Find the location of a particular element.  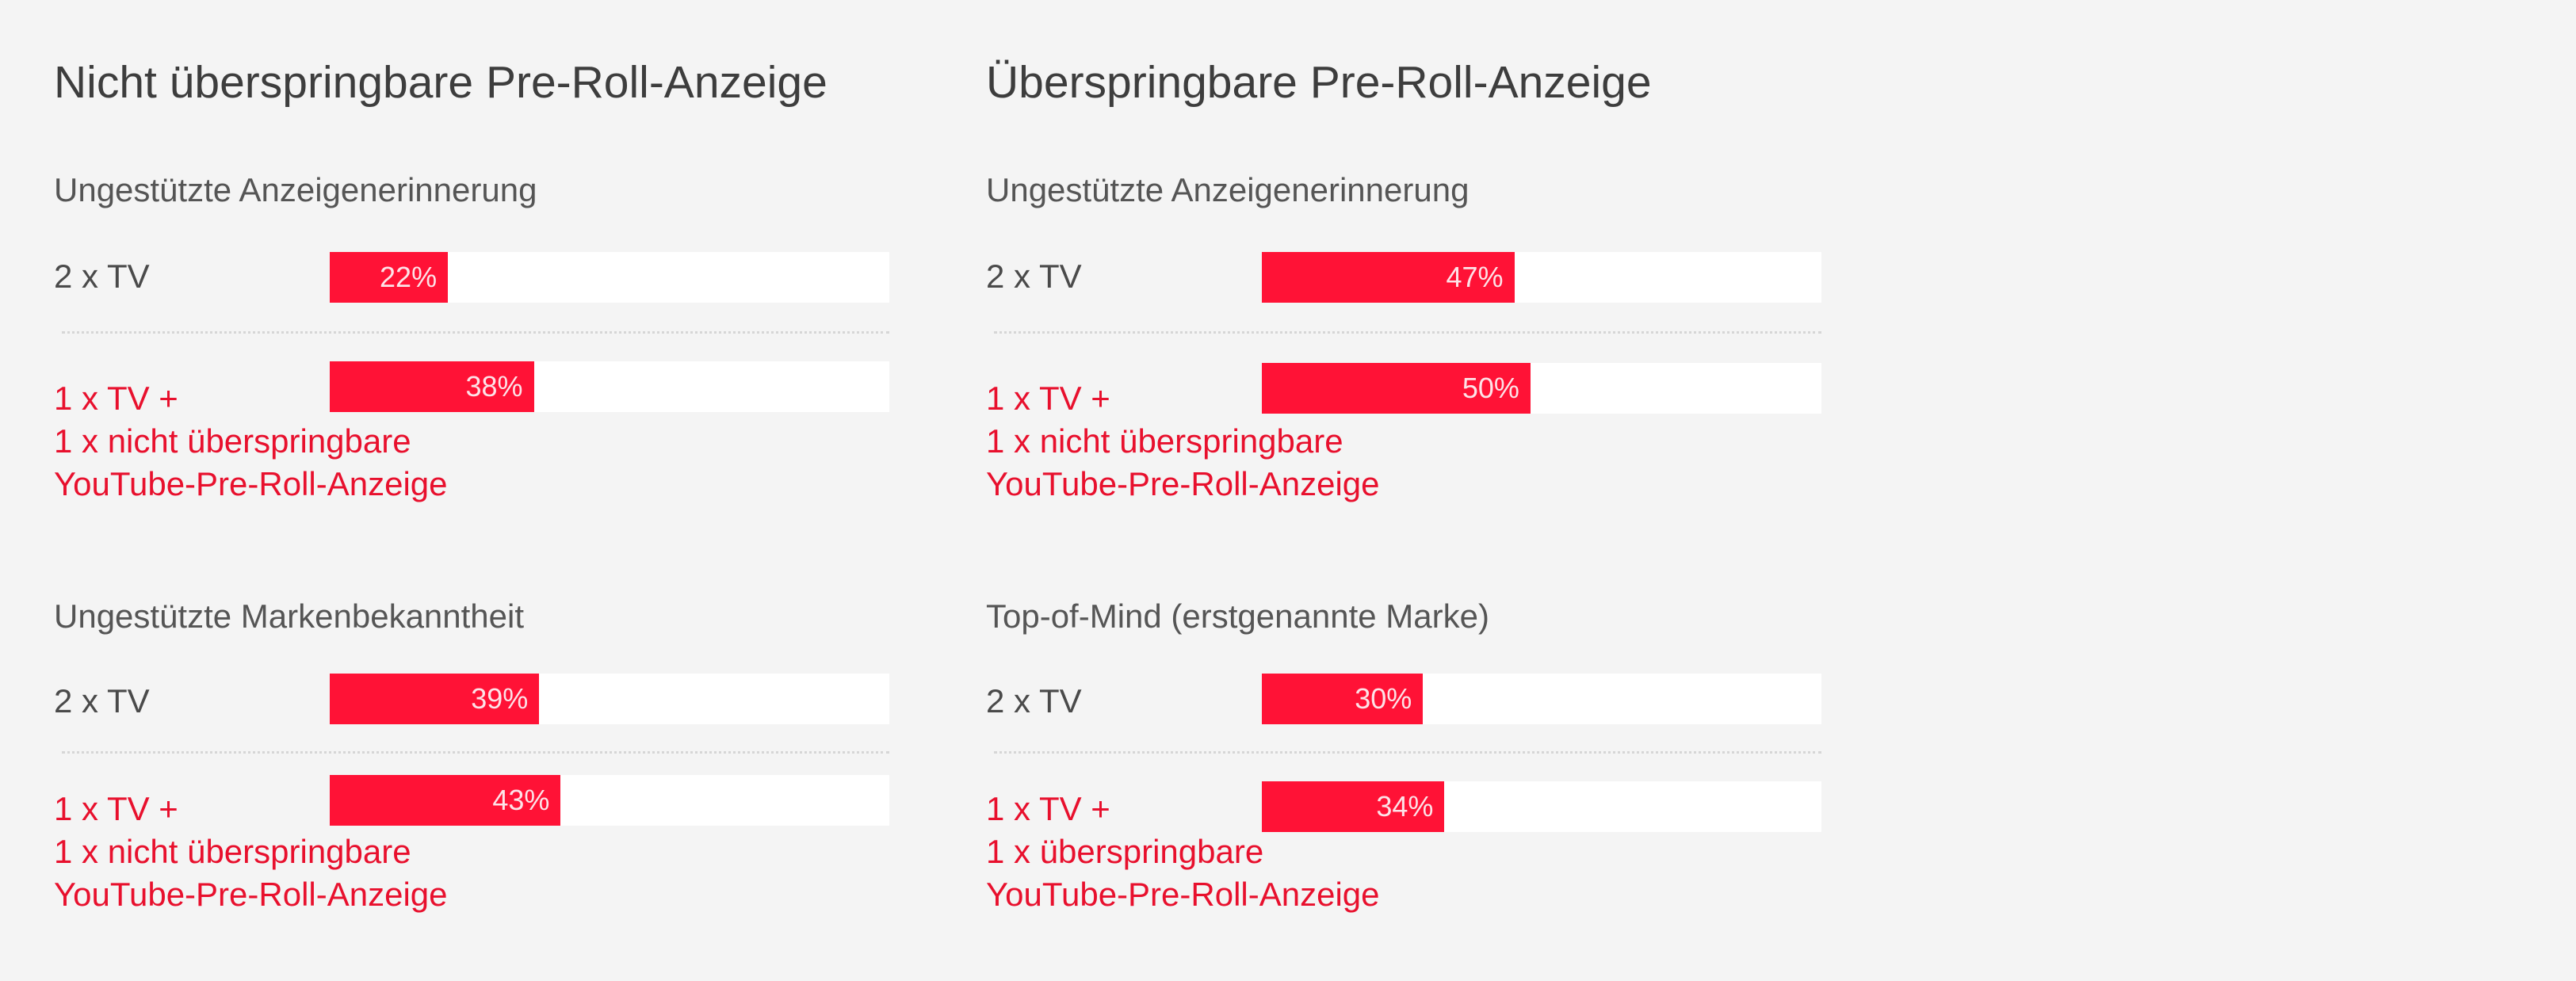

section-title: Top-of-Mind (erstgenannte Marke) is located at coordinates (1237, 616).